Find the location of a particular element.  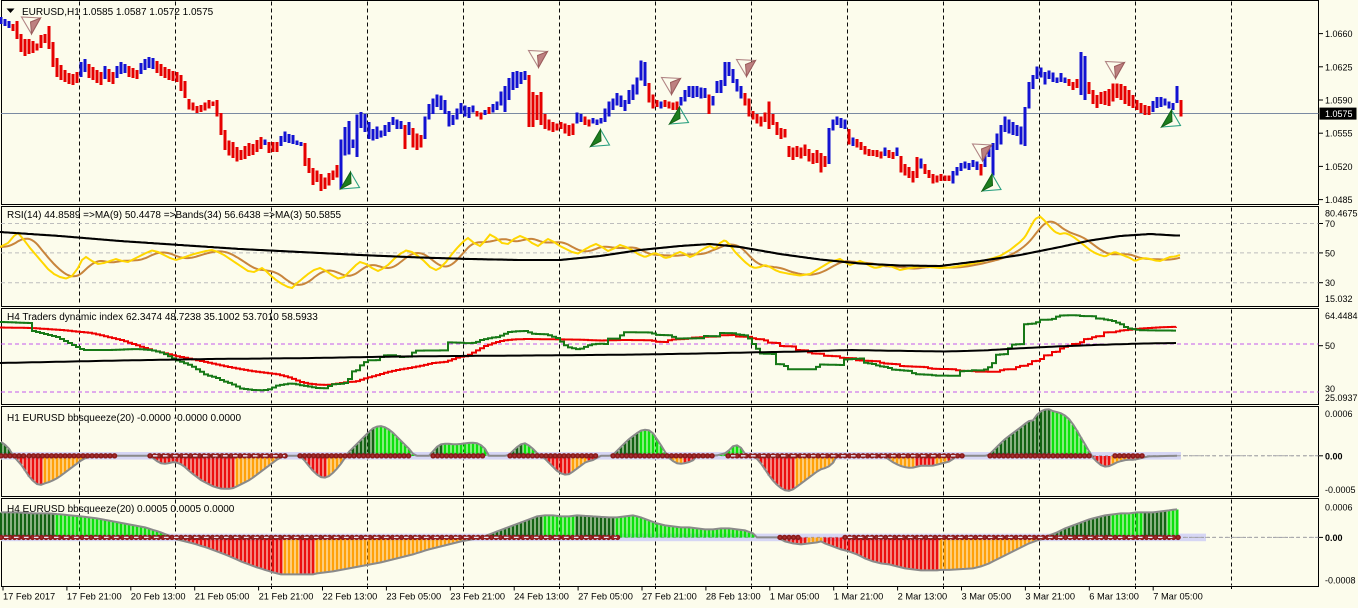

svg-text: 1.0520 is located at coordinates (1339, 167).